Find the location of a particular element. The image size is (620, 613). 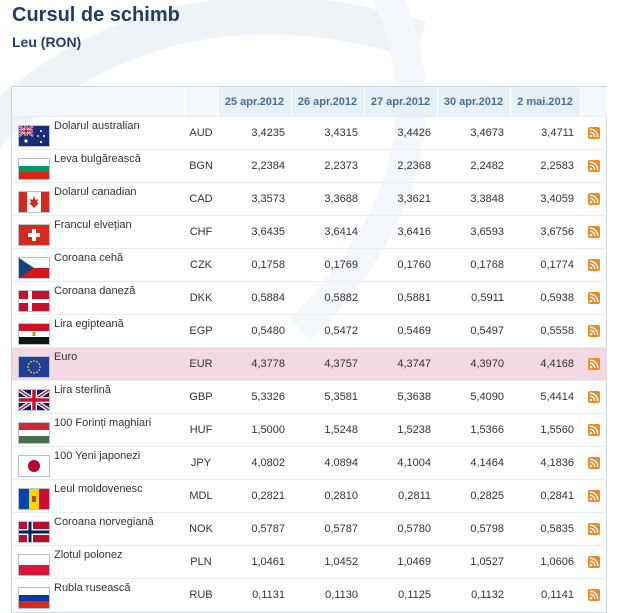

currency-code: RUB is located at coordinates (201, 595).